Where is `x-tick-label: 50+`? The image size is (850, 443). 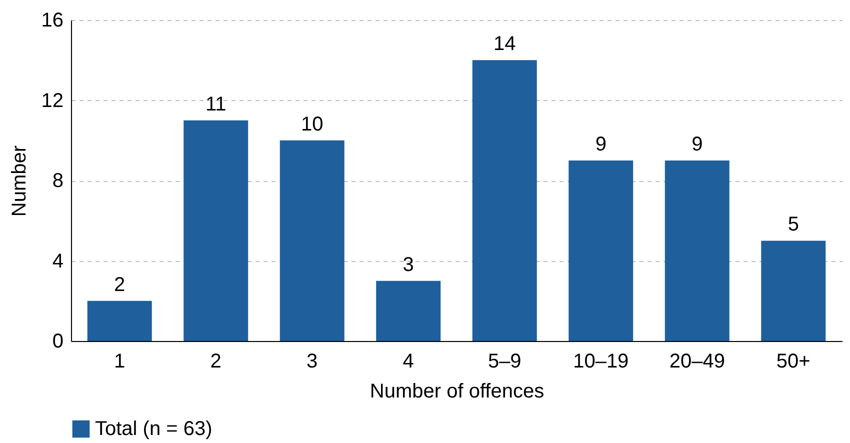
x-tick-label: 50+ is located at coordinates (793, 361).